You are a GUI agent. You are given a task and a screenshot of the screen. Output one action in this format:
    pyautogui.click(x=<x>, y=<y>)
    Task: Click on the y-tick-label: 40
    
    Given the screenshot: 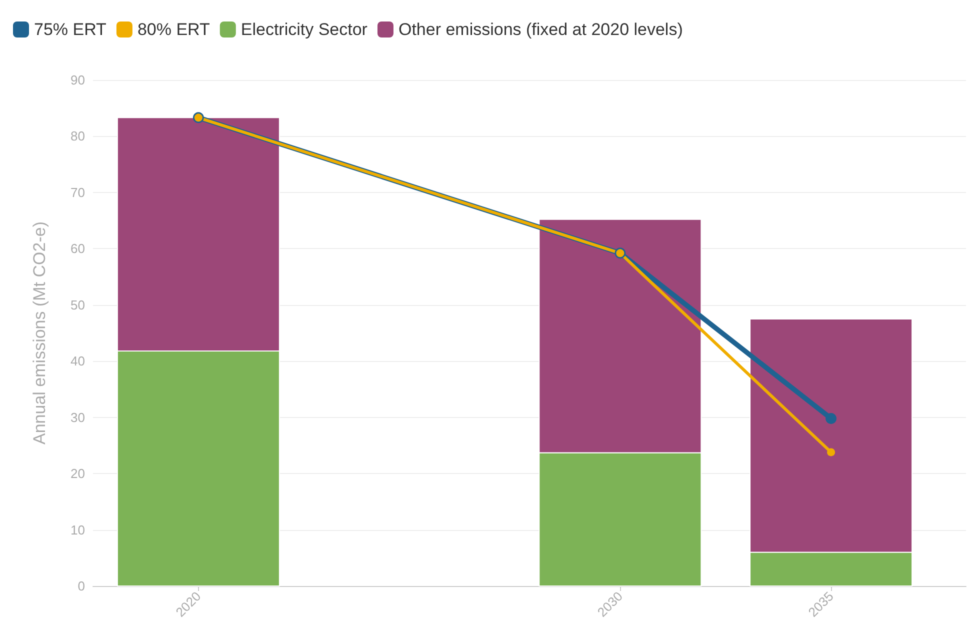 What is the action you would take?
    pyautogui.click(x=77, y=361)
    